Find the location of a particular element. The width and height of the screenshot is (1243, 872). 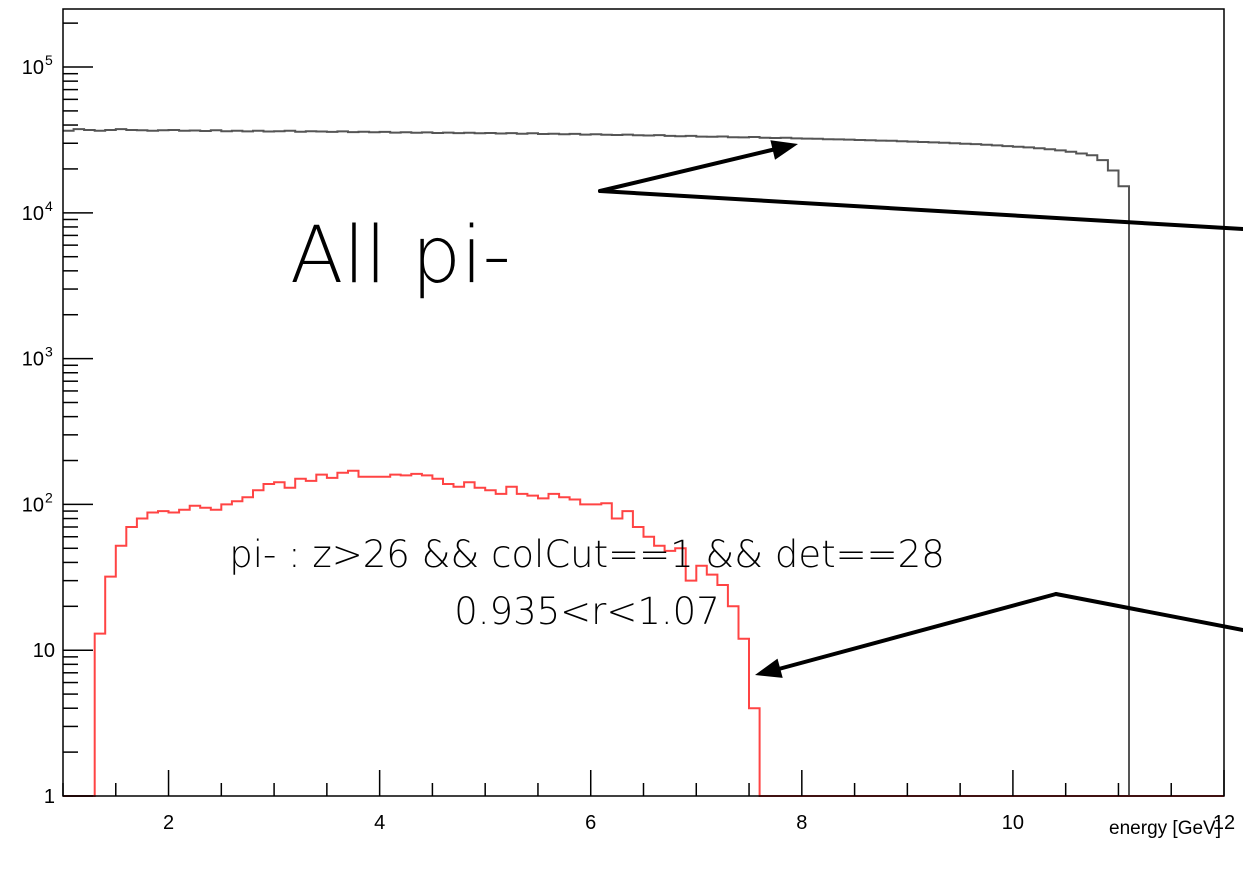

arrow-cut-line-long is located at coordinates (1148, 612).